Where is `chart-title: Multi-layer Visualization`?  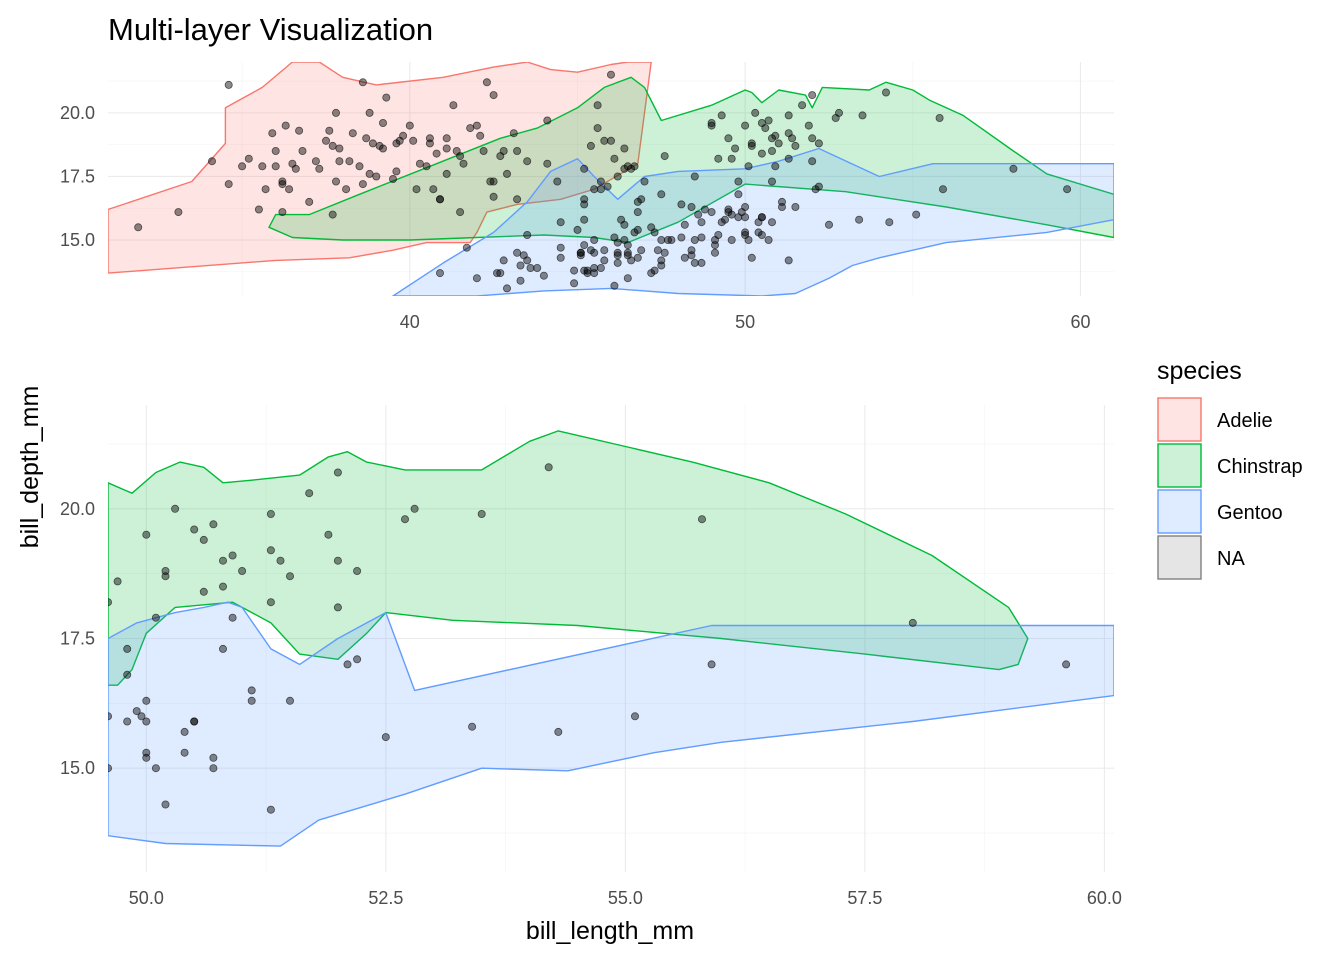 chart-title: Multi-layer Visualization is located at coordinates (270, 29).